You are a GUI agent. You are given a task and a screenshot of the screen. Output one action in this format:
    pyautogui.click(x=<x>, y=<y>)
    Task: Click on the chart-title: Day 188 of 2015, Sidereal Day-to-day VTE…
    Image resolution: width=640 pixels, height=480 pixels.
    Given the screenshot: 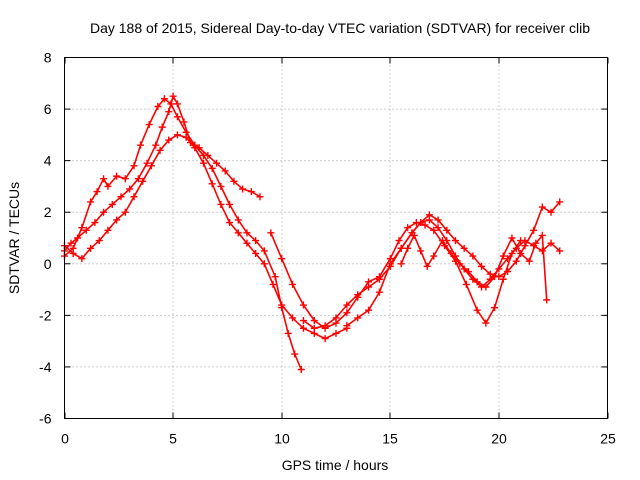 What is the action you would take?
    pyautogui.click(x=340, y=28)
    